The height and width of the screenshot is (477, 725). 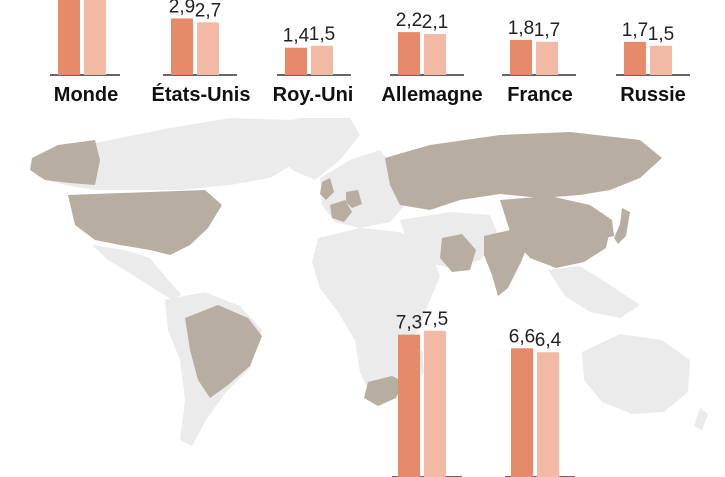 What do you see at coordinates (341, 211) in the screenshot?
I see `map-france` at bounding box center [341, 211].